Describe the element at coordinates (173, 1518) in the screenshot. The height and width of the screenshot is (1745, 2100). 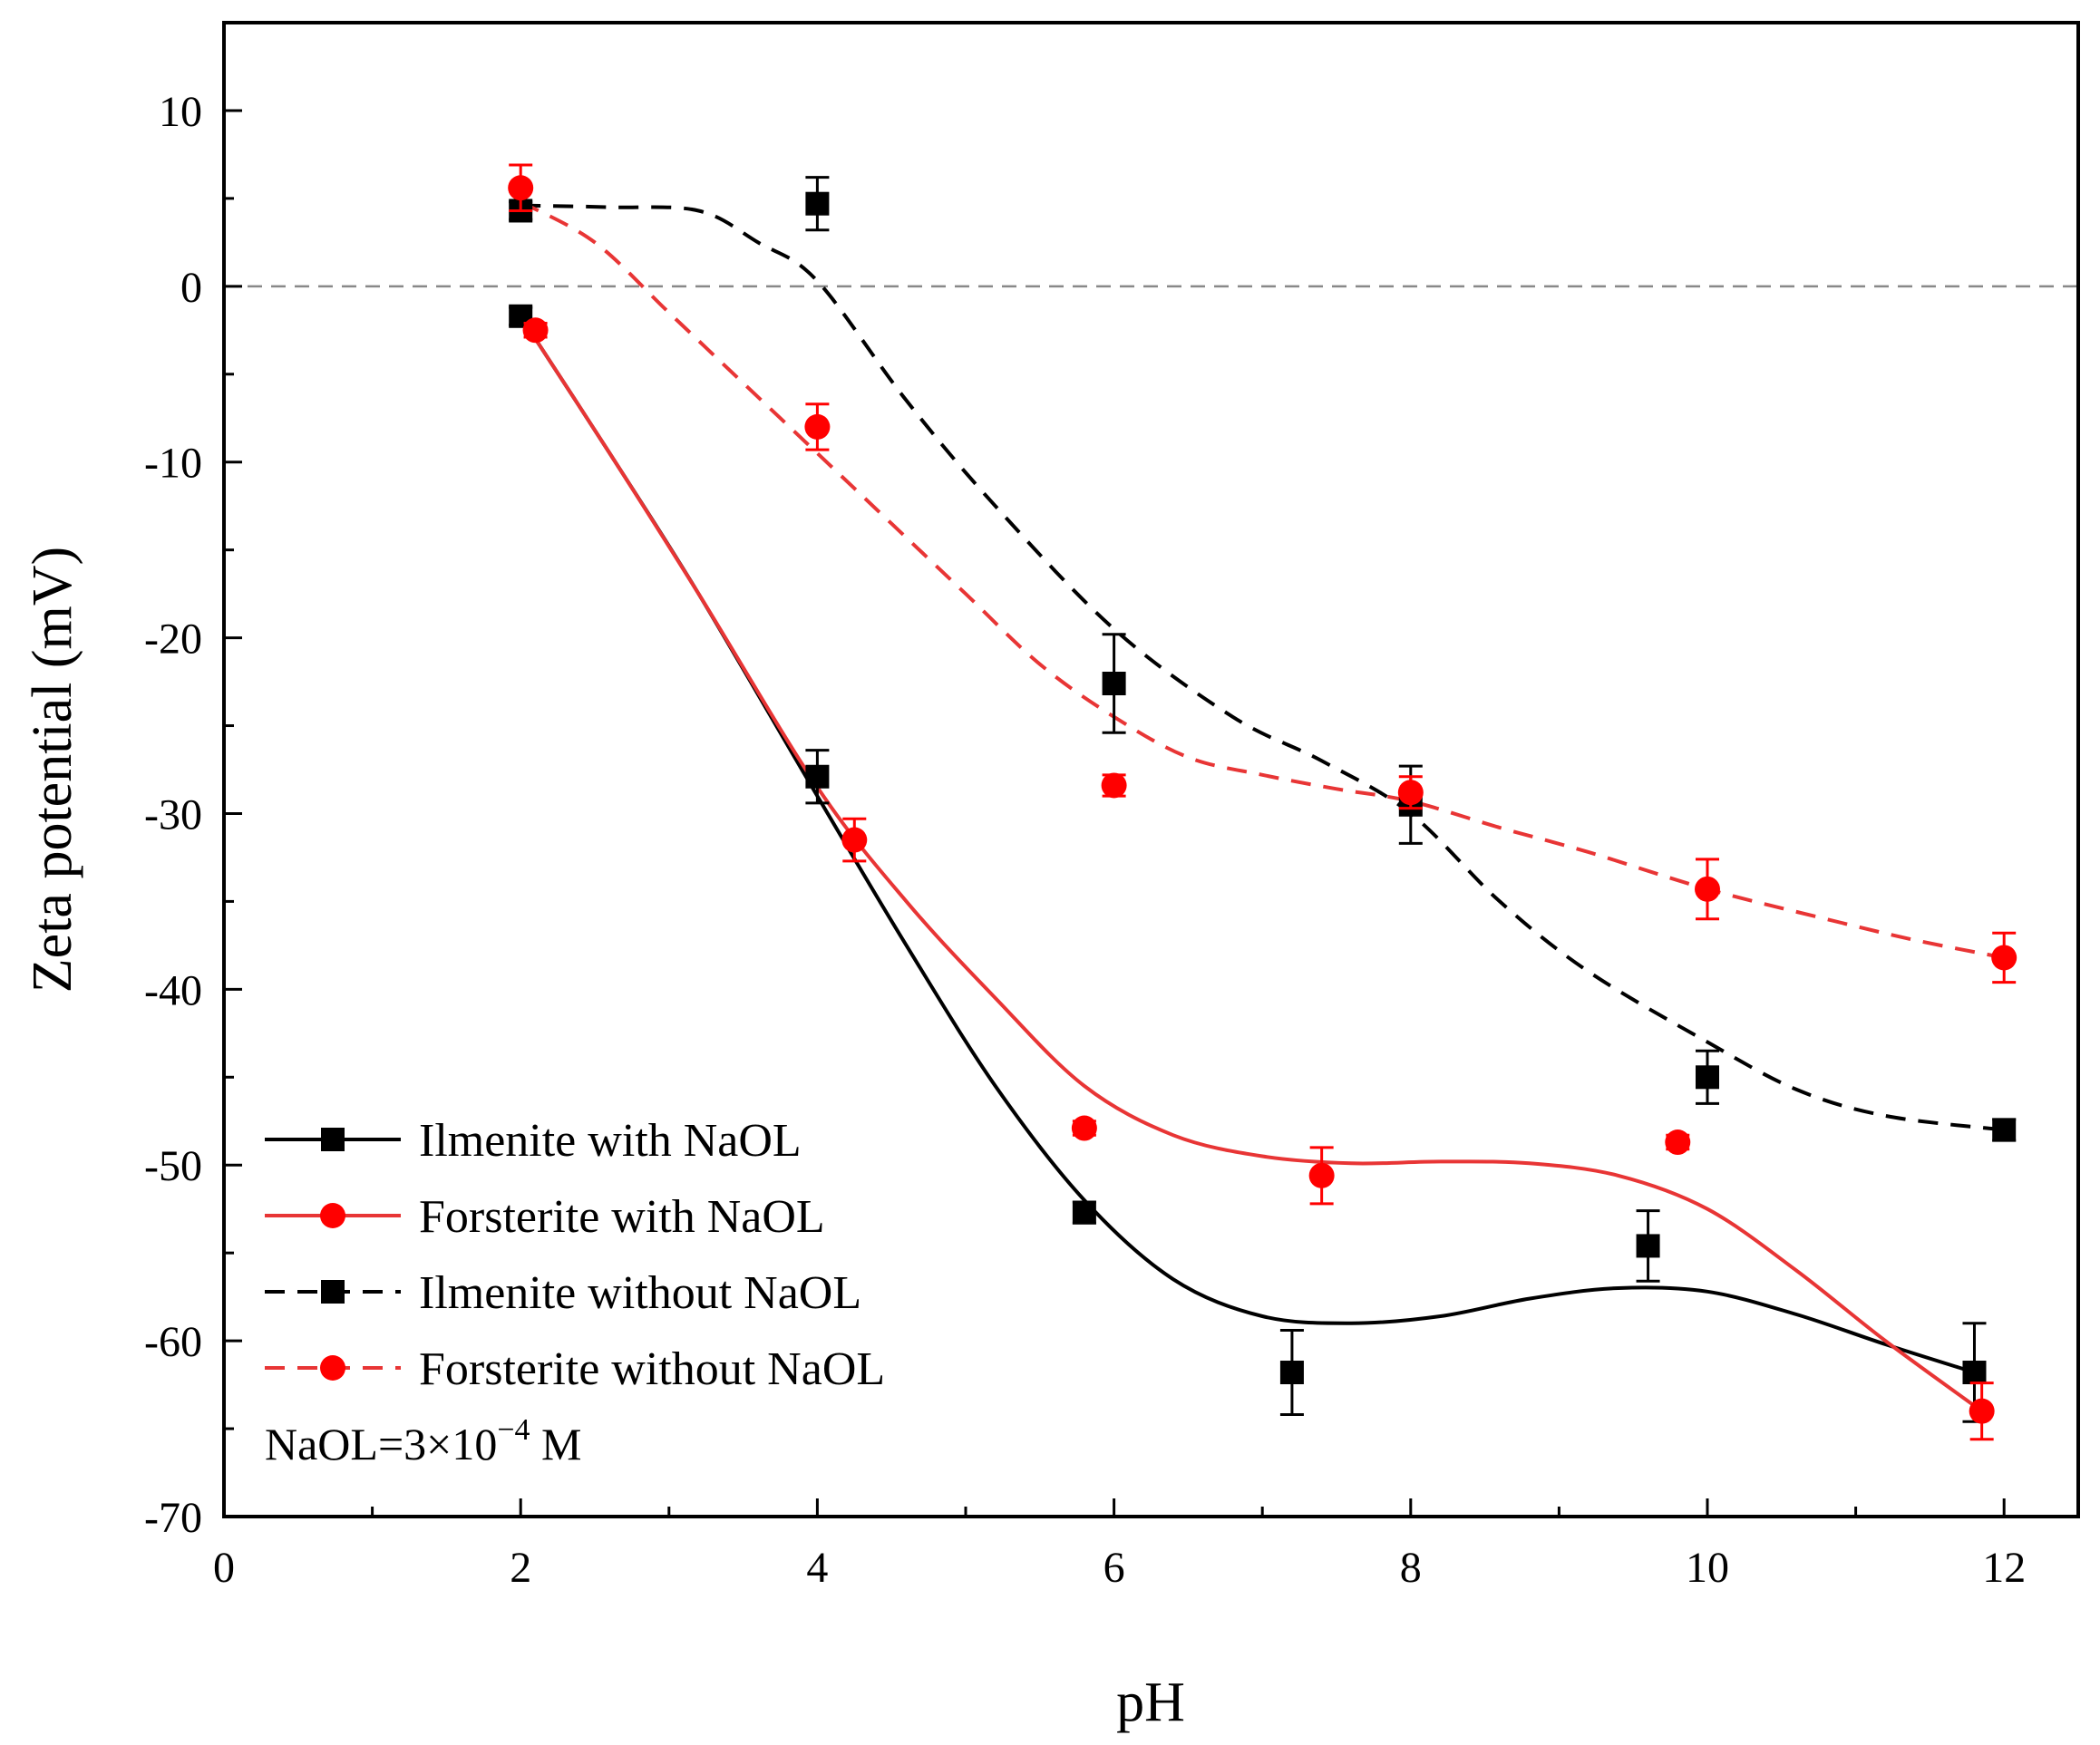
I see `y-tick-label: -70` at that location.